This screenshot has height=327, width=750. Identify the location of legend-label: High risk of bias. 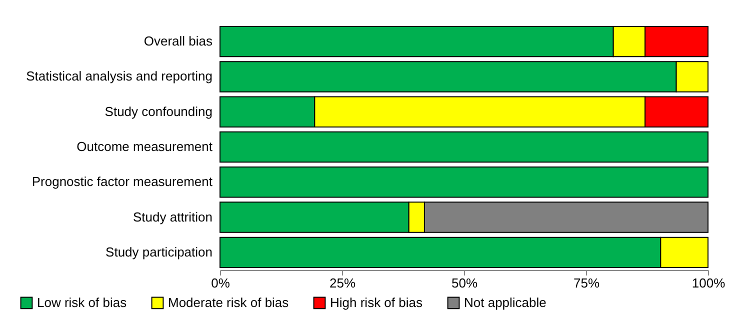
(376, 302).